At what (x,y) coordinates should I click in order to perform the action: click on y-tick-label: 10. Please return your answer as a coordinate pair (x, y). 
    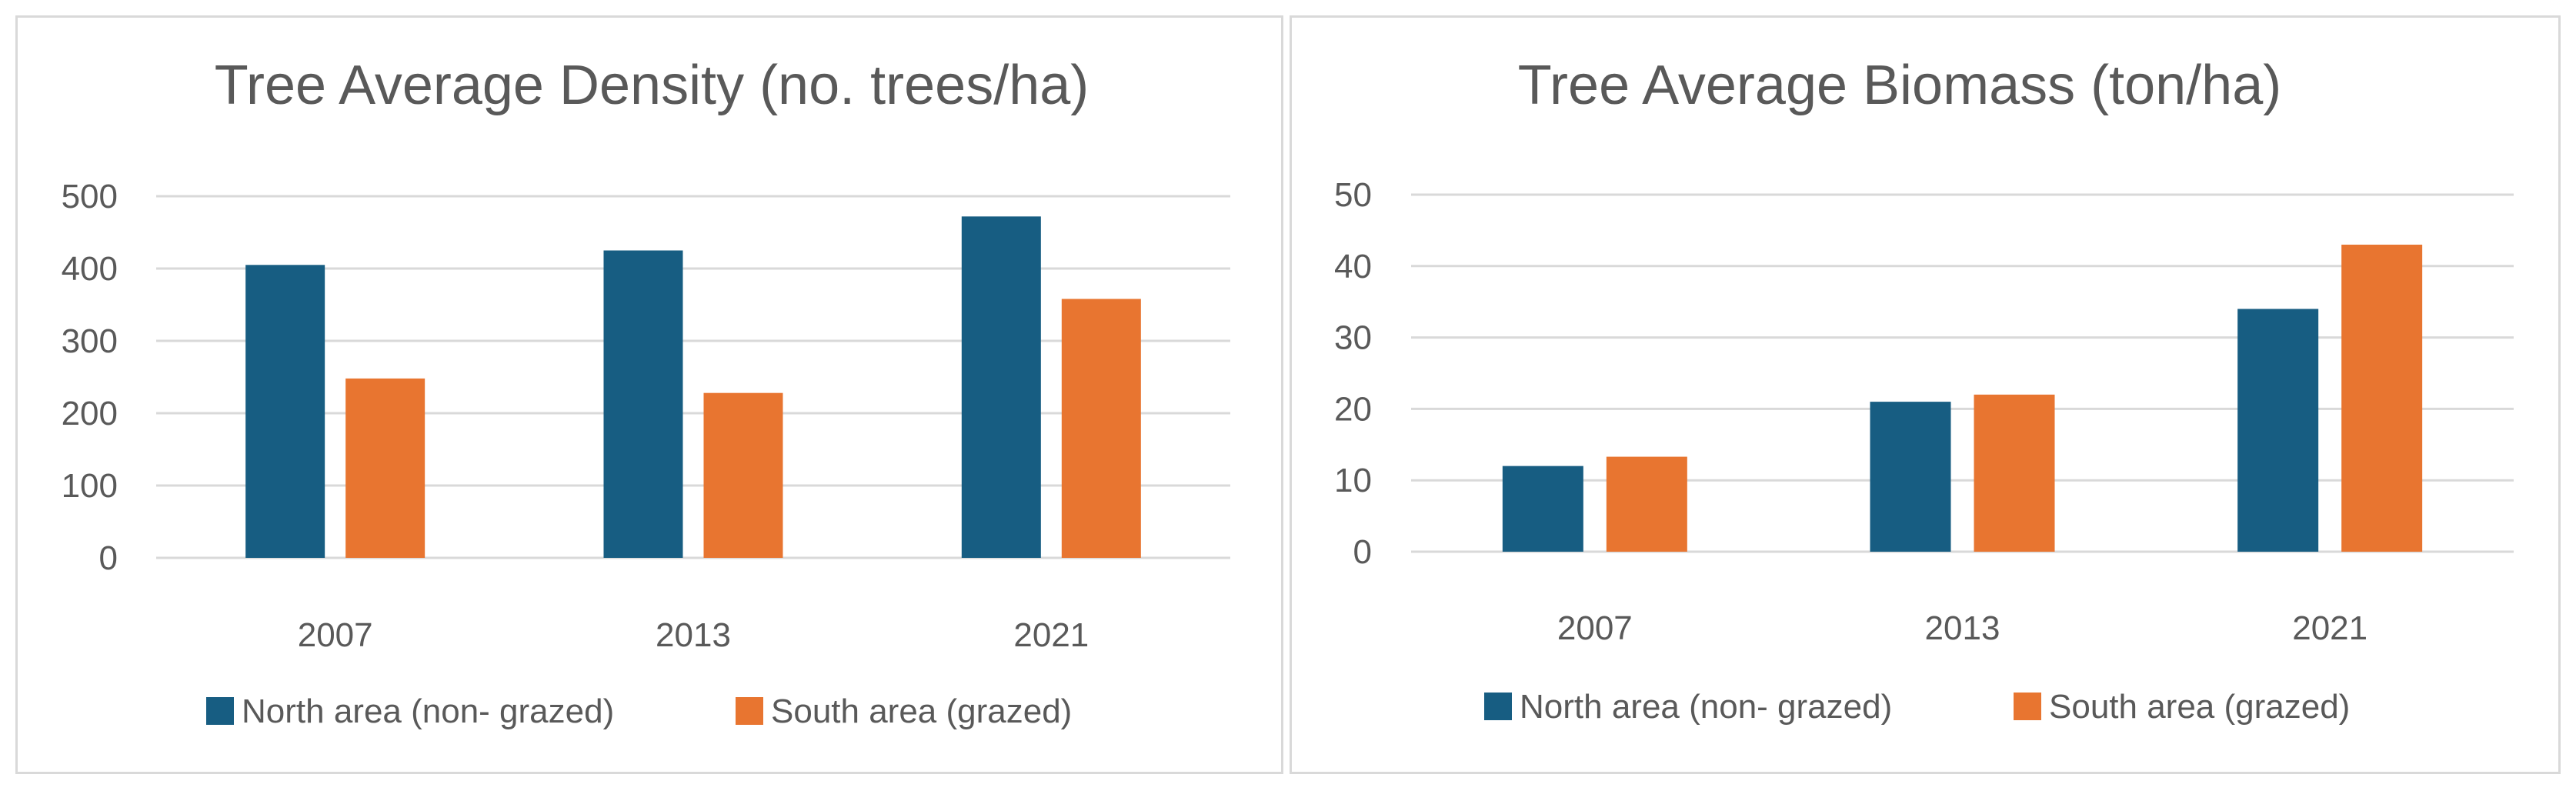
    Looking at the image, I should click on (1353, 481).